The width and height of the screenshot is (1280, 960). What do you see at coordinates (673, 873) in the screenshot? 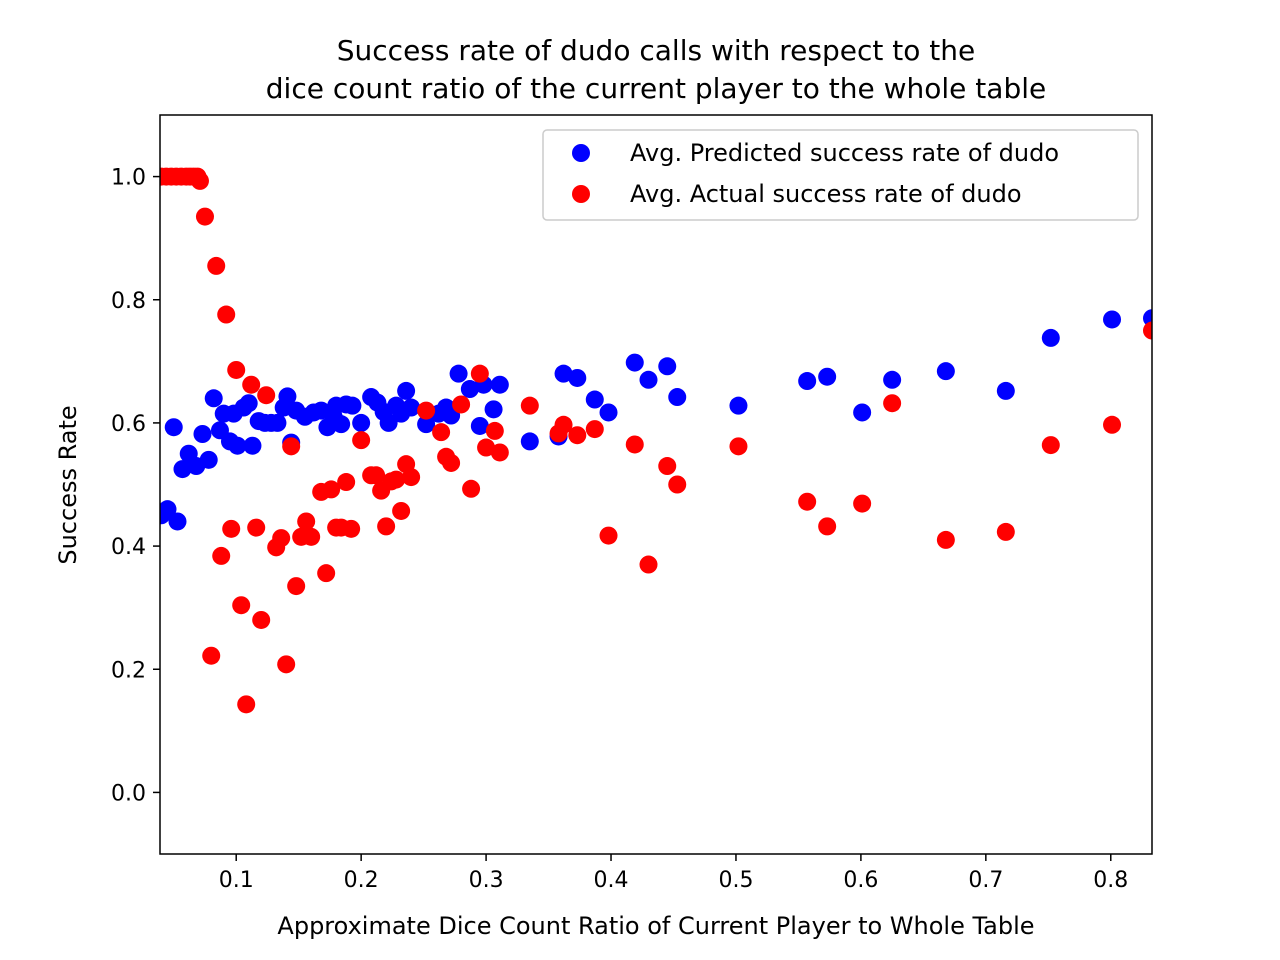
I see `x-axis: 0.1 0.2 0.3 0.4 0.5 0.6 0.7 0.8` at bounding box center [673, 873].